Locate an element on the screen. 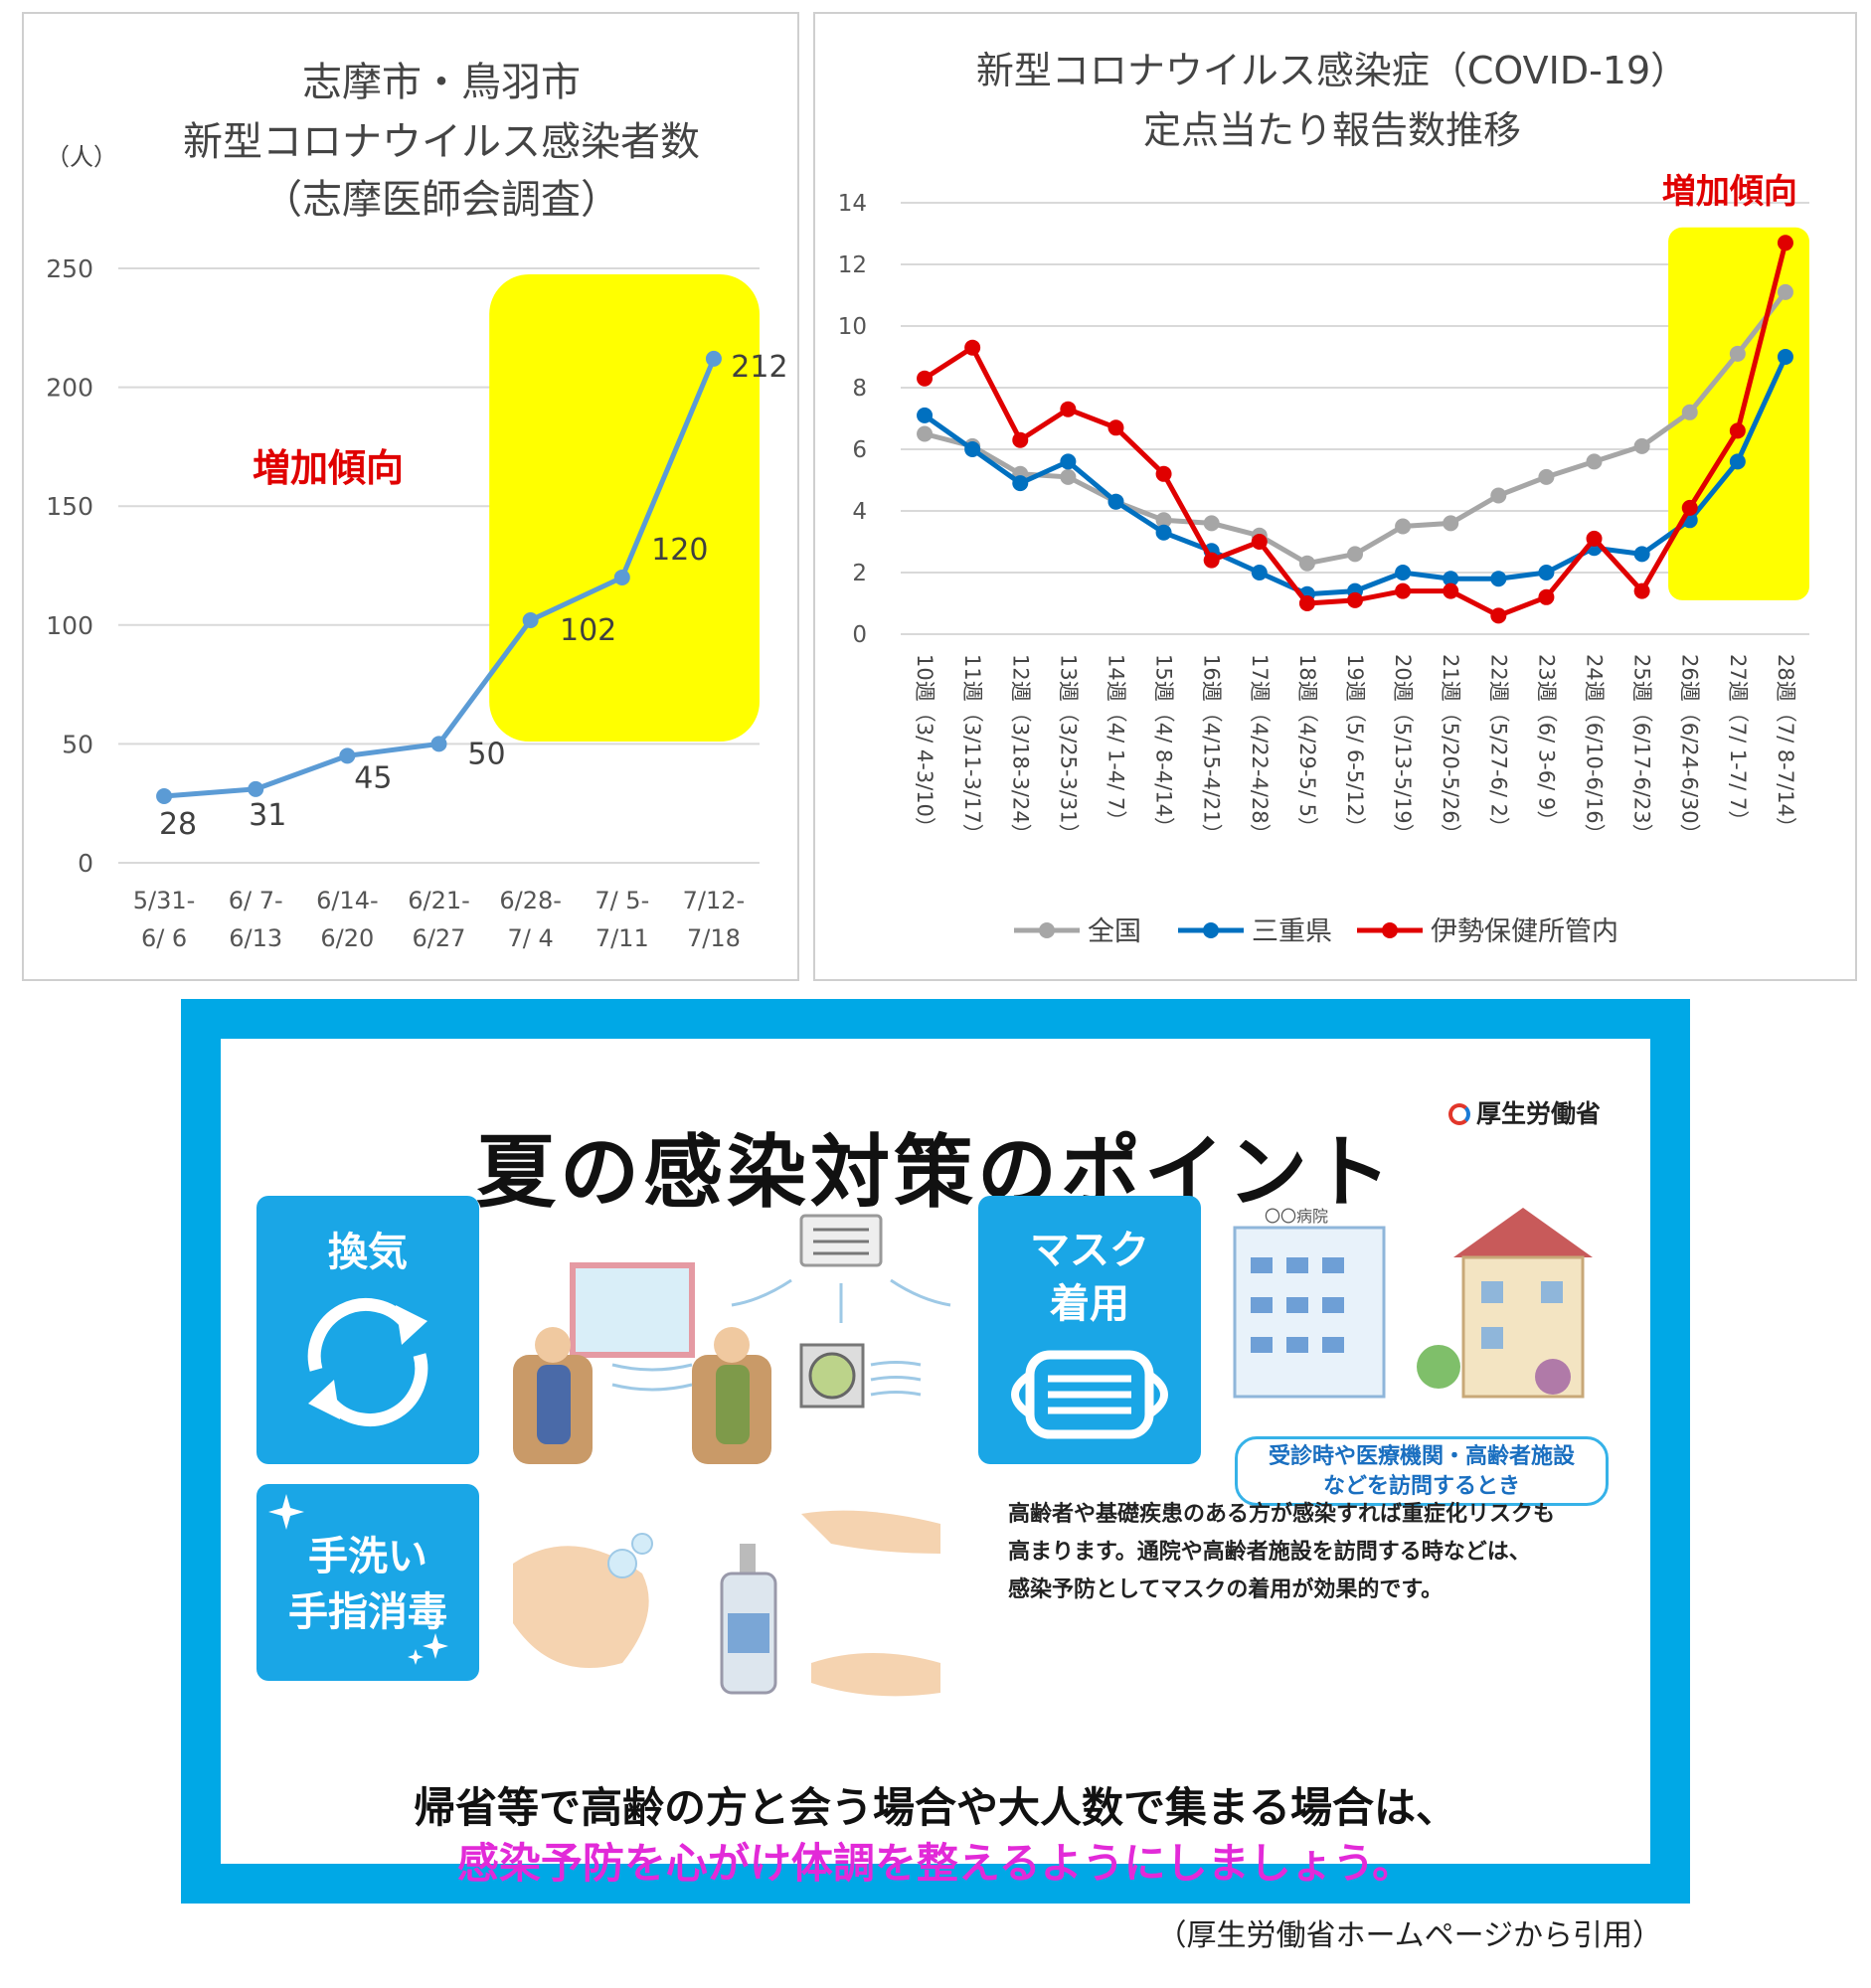 The height and width of the screenshot is (1988, 1871). chart1-data-labels: 28 31 45 50 102 120 212 is located at coordinates (473, 596).